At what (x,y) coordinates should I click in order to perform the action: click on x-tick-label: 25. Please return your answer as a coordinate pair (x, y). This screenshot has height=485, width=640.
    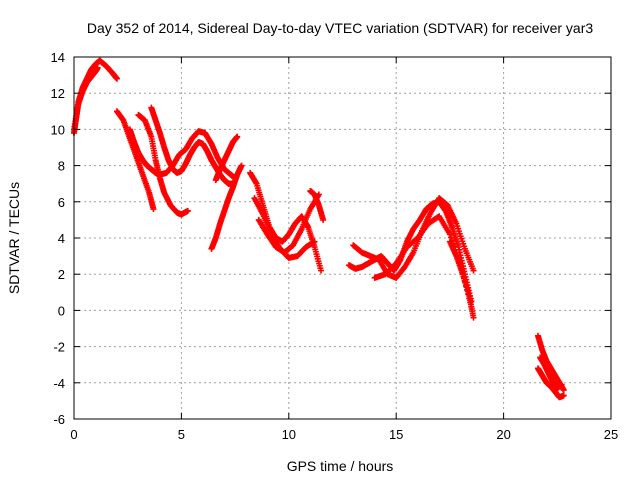
    Looking at the image, I should click on (611, 434).